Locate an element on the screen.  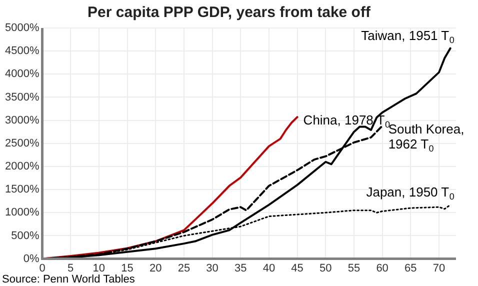
y-tick-label: 500% is located at coordinates (25, 236).